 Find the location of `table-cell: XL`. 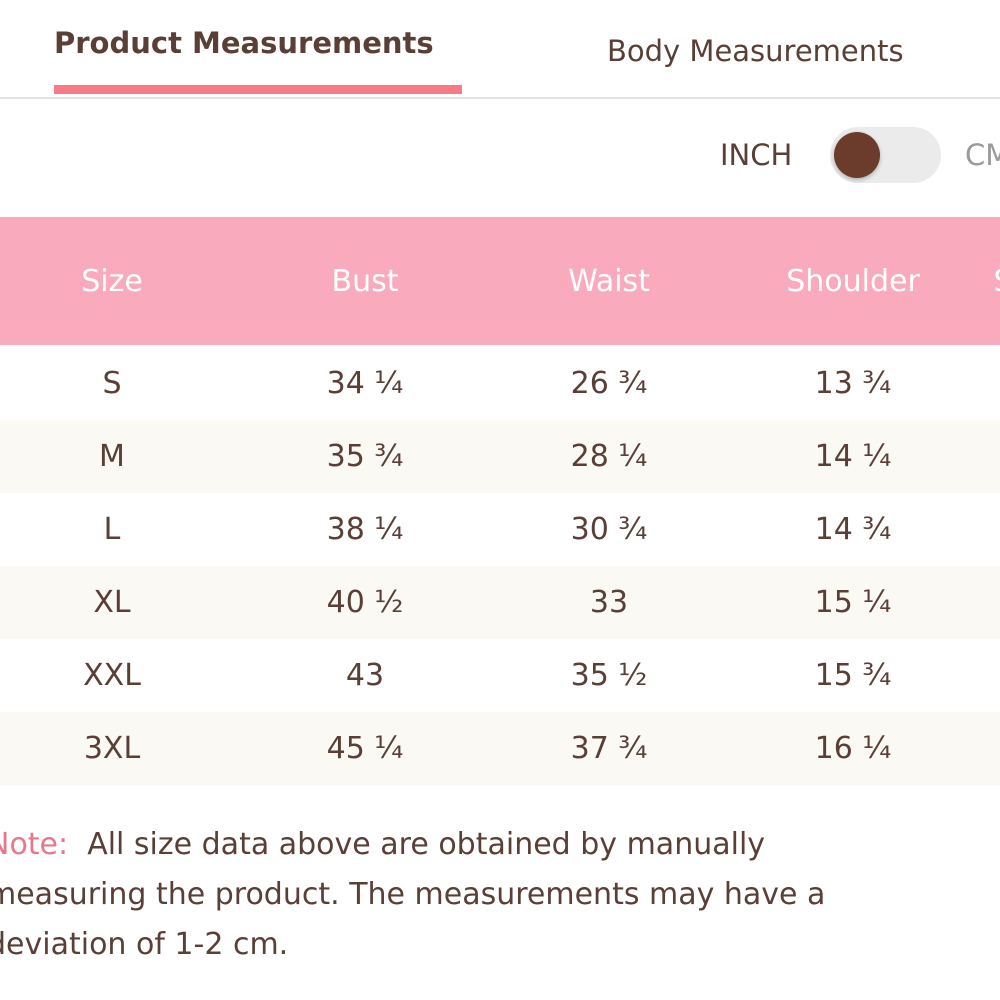

table-cell: XL is located at coordinates (112, 602).